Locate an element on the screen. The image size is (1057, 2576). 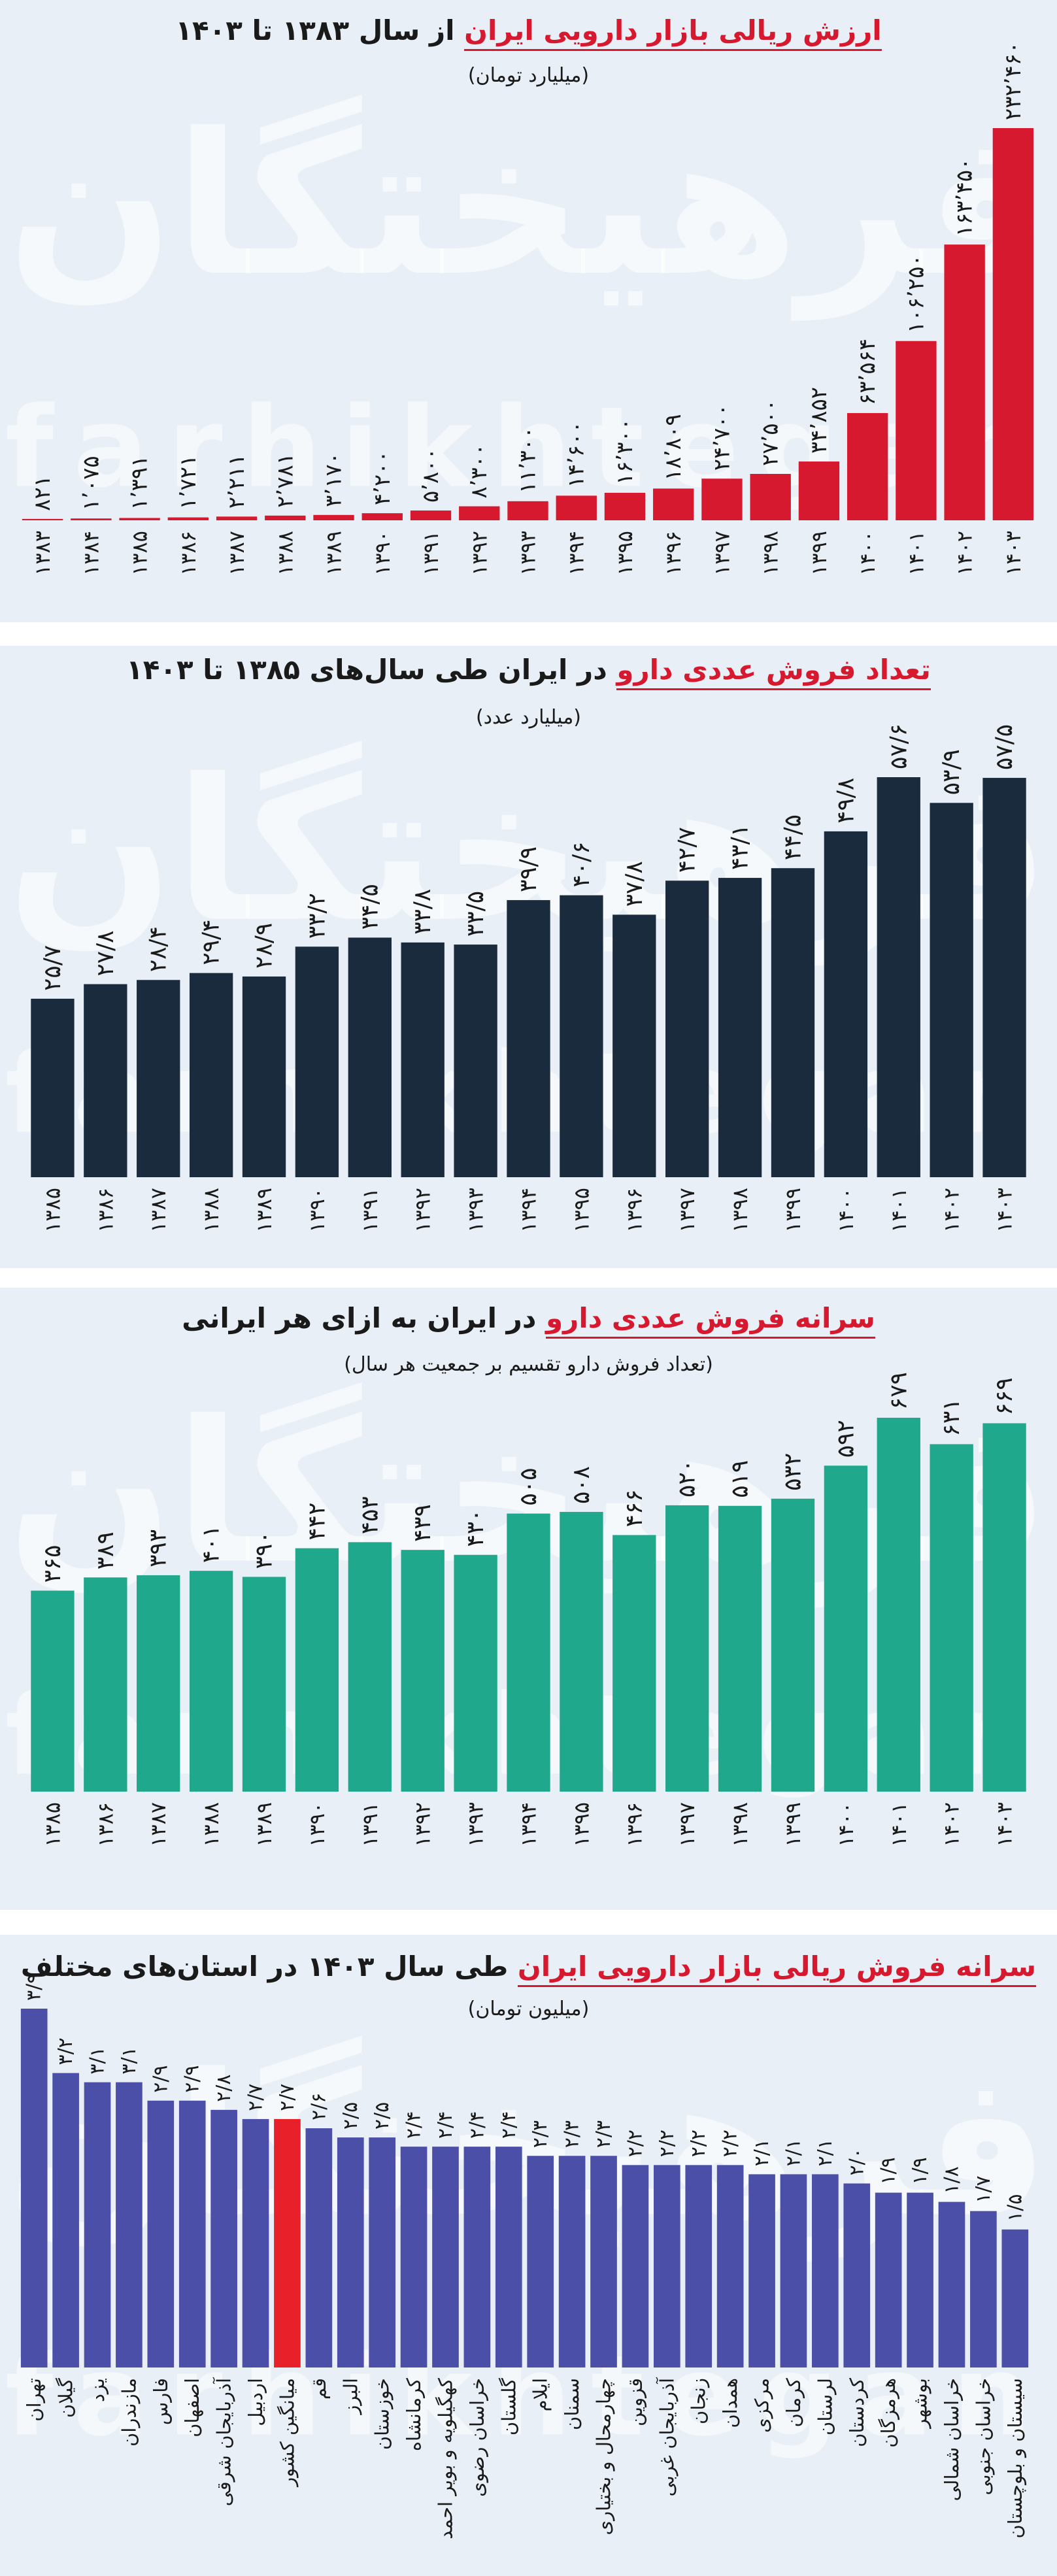
category-label: لرستان is located at coordinates (825, 2406).